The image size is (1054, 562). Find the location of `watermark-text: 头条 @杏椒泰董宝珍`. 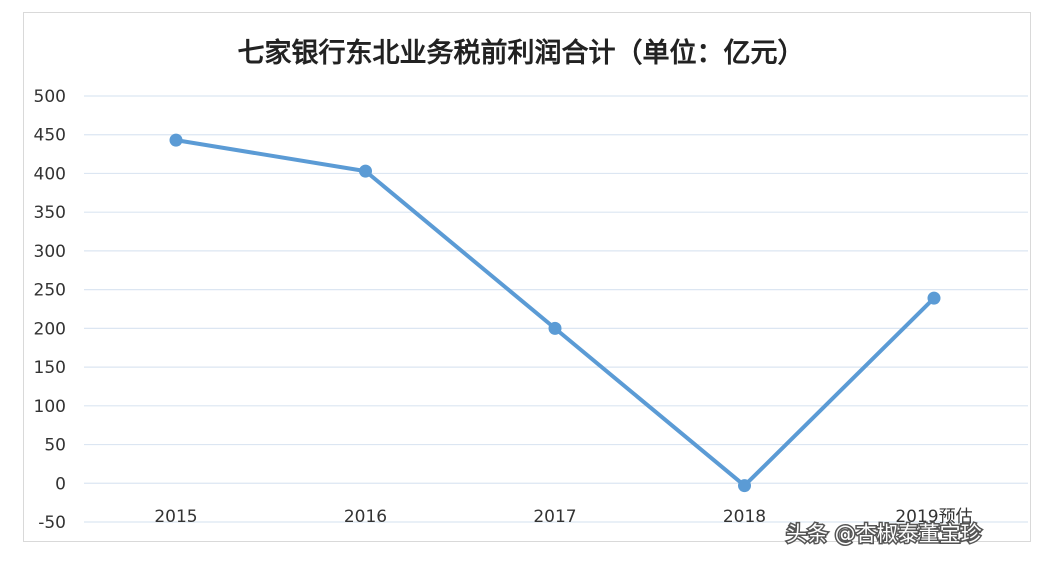

watermark-text: 头条 @杏椒泰董宝珍 is located at coordinates (884, 534).